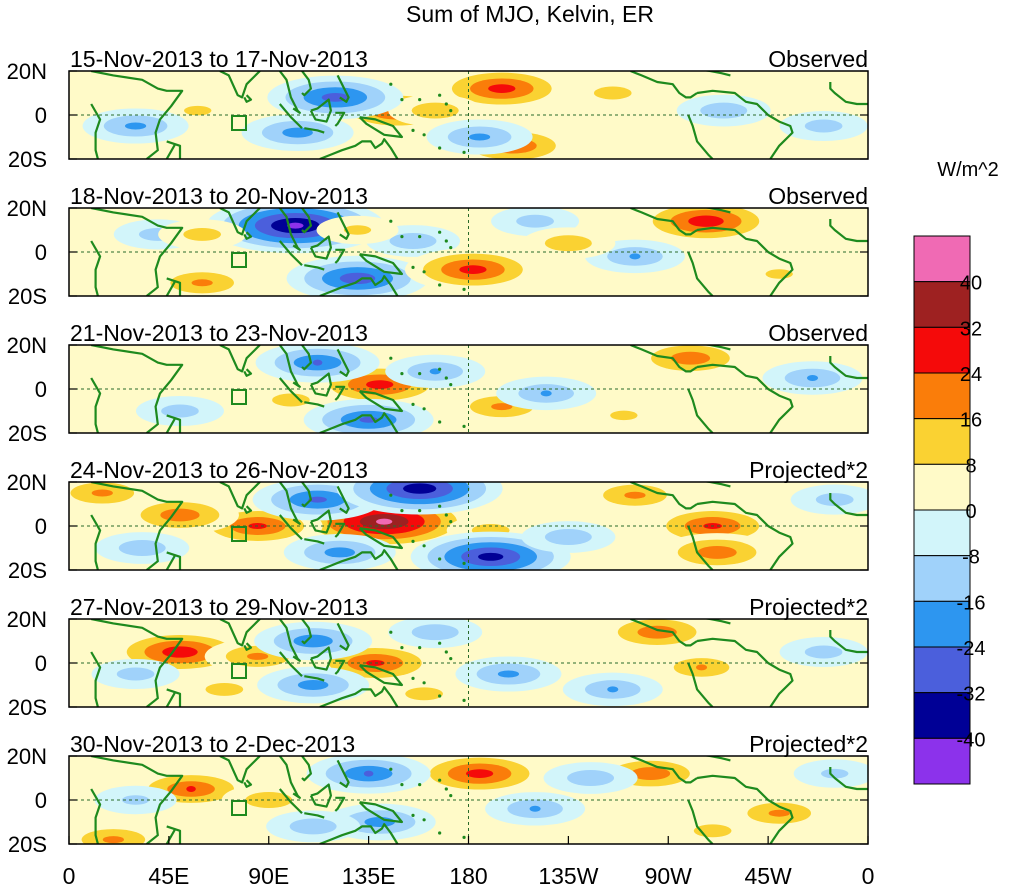 Image resolution: width=1021 pixels, height=889 pixels. What do you see at coordinates (168, 876) in the screenshot?
I see `x-tick-label: 45E` at bounding box center [168, 876].